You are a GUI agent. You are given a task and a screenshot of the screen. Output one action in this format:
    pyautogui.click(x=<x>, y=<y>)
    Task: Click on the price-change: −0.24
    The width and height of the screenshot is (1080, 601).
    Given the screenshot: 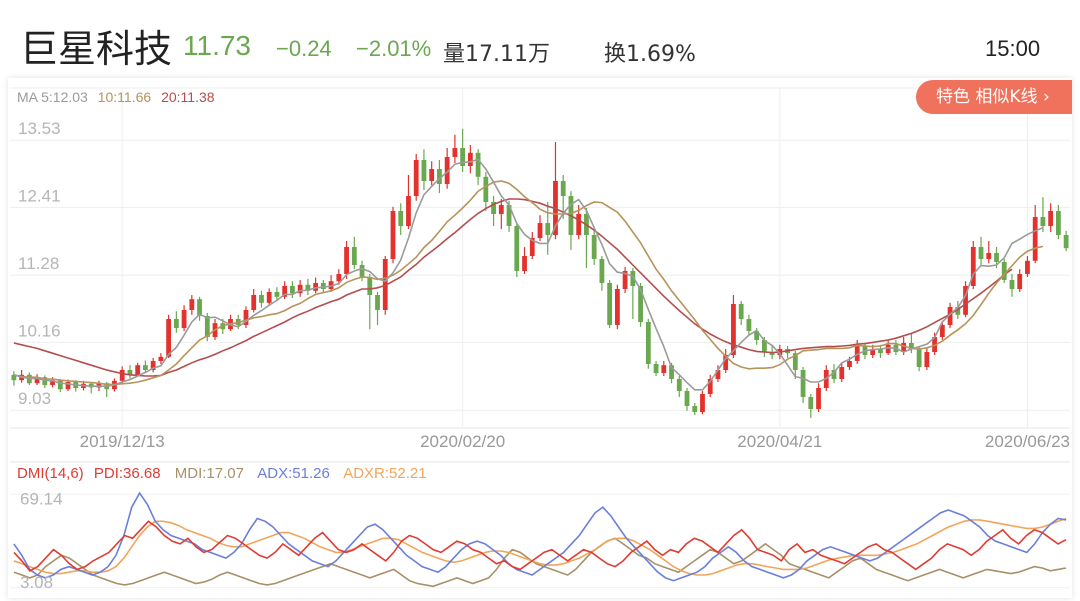 What is the action you would take?
    pyautogui.click(x=304, y=48)
    